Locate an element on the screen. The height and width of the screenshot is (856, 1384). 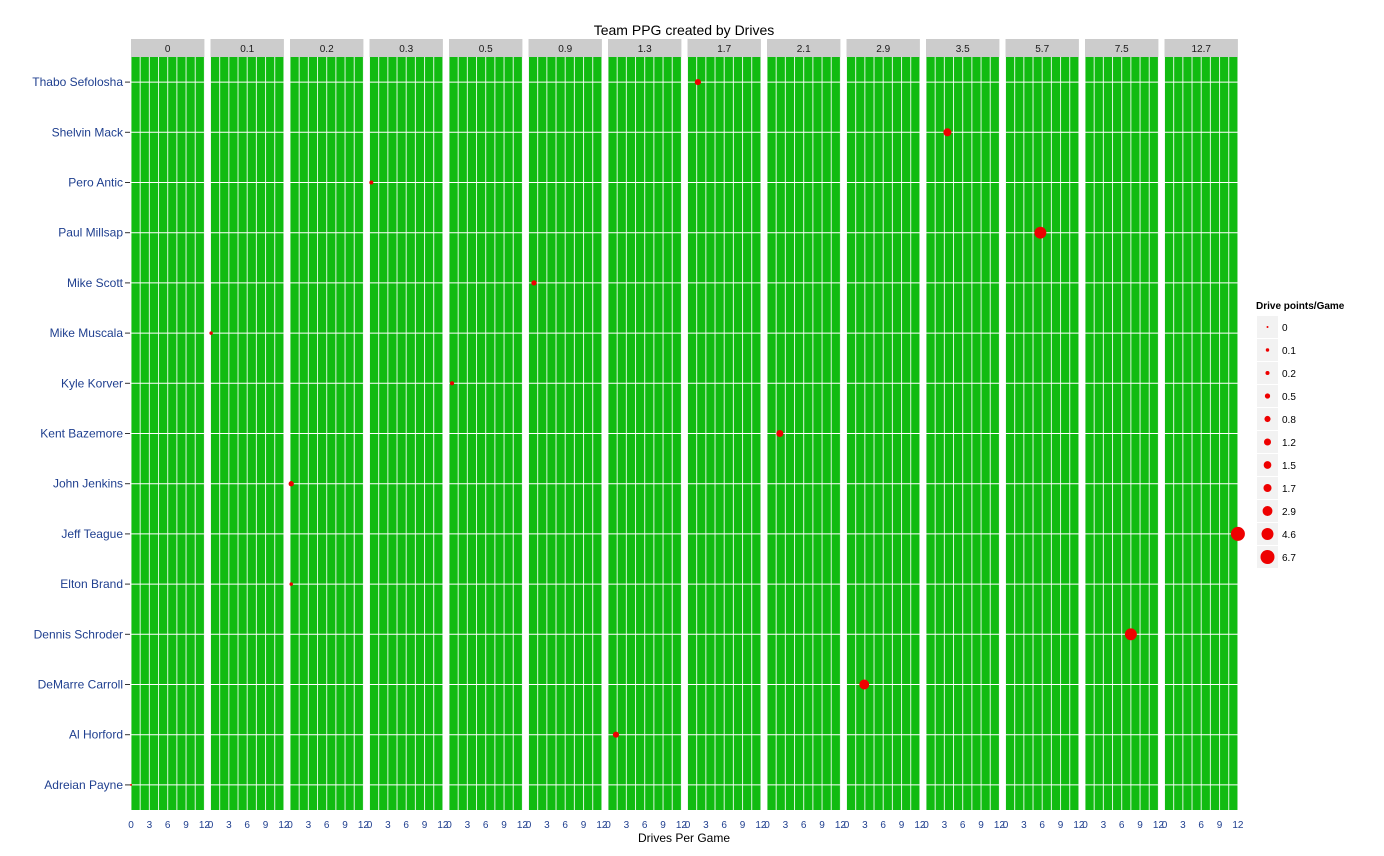
facet-strip-label: 0.1 is located at coordinates (247, 49).